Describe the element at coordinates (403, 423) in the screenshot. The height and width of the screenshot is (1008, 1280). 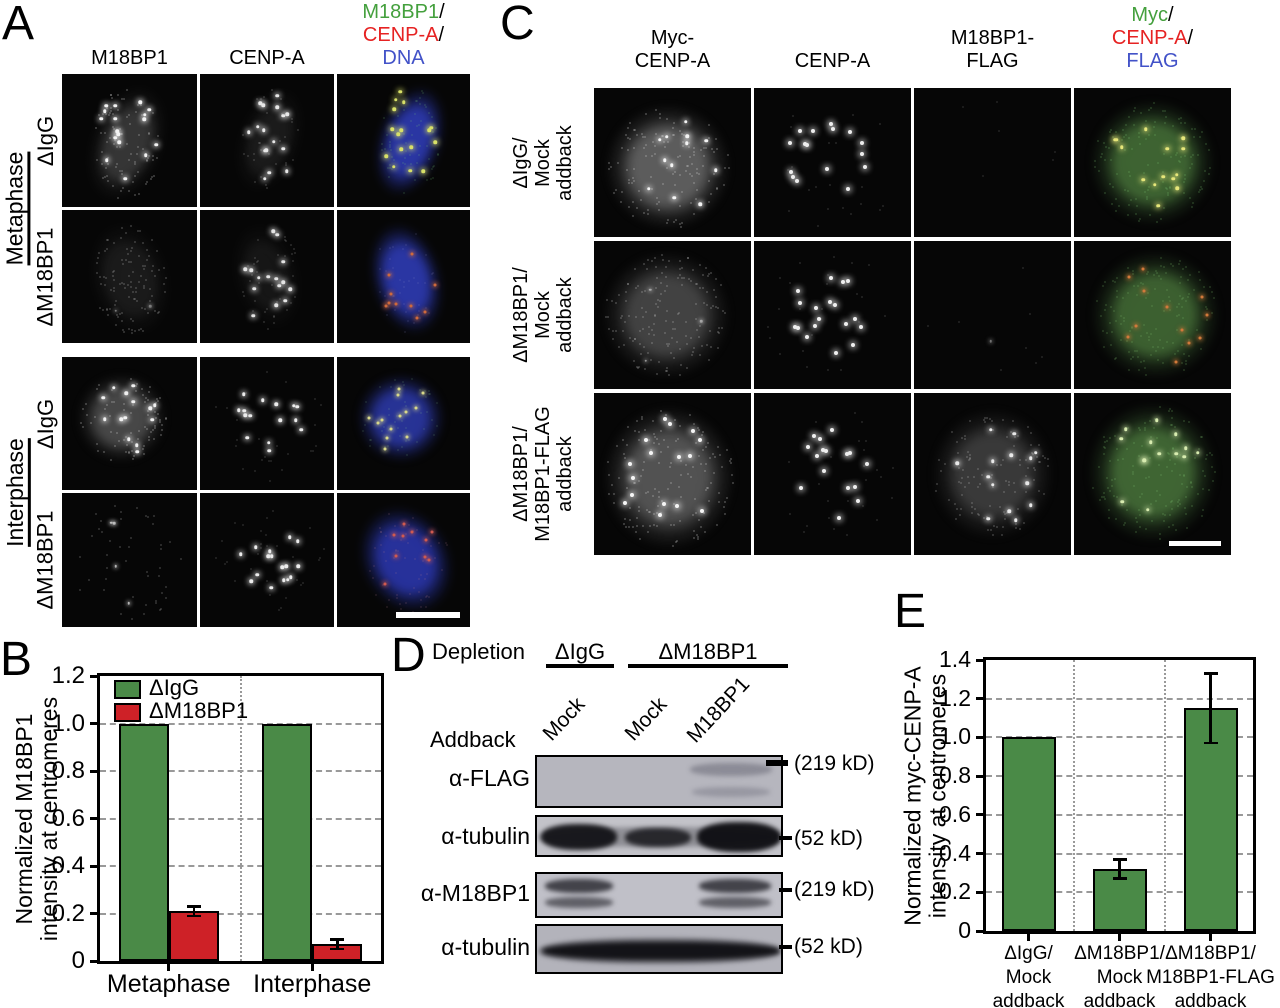
I see `micrograph-a-int-igg-merge` at that location.